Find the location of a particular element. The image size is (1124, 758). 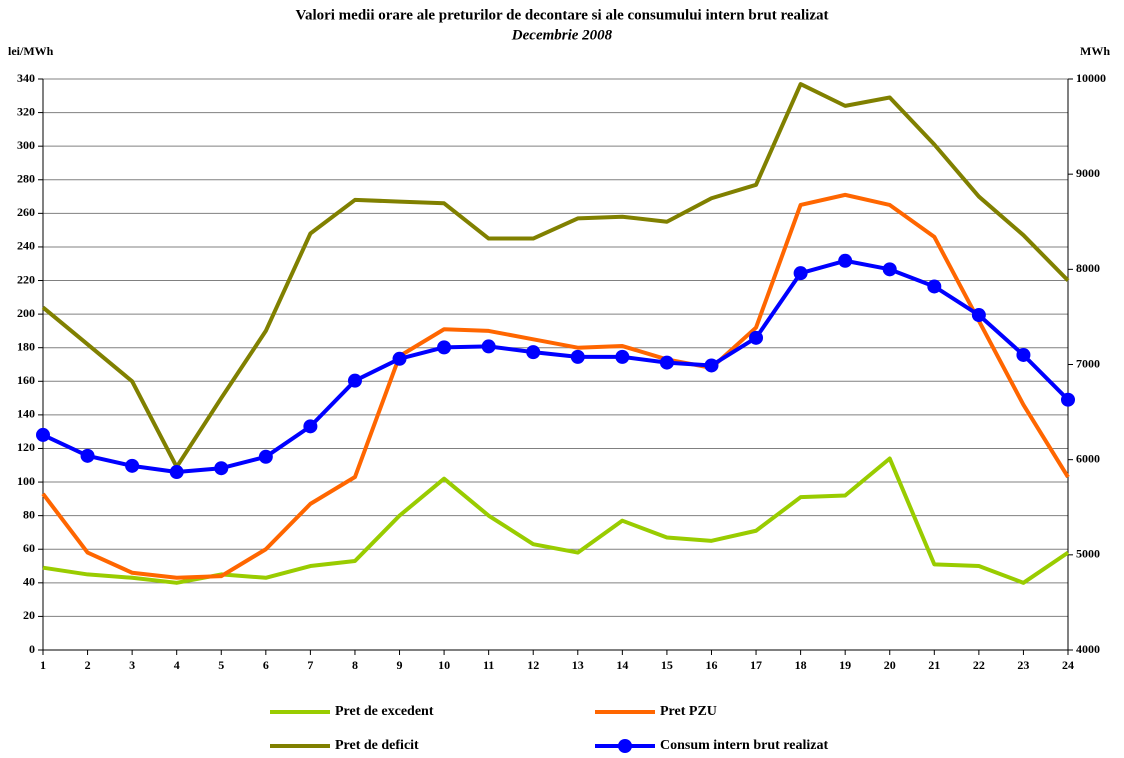

x-tick-label: 21 is located at coordinates (934, 665).